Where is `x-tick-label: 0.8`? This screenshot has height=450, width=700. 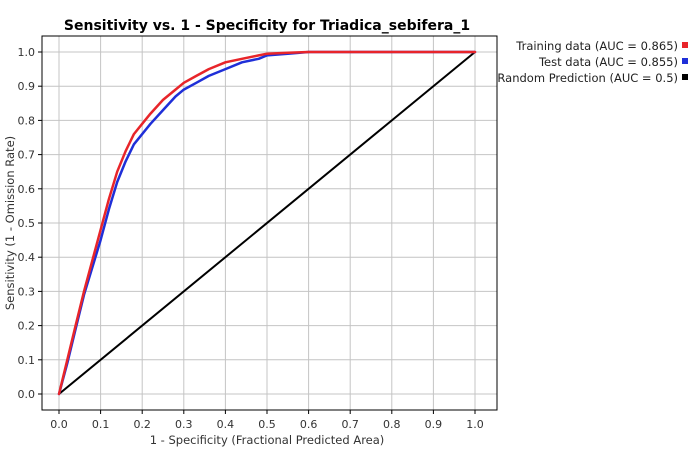
x-tick-label: 0.8 is located at coordinates (392, 424).